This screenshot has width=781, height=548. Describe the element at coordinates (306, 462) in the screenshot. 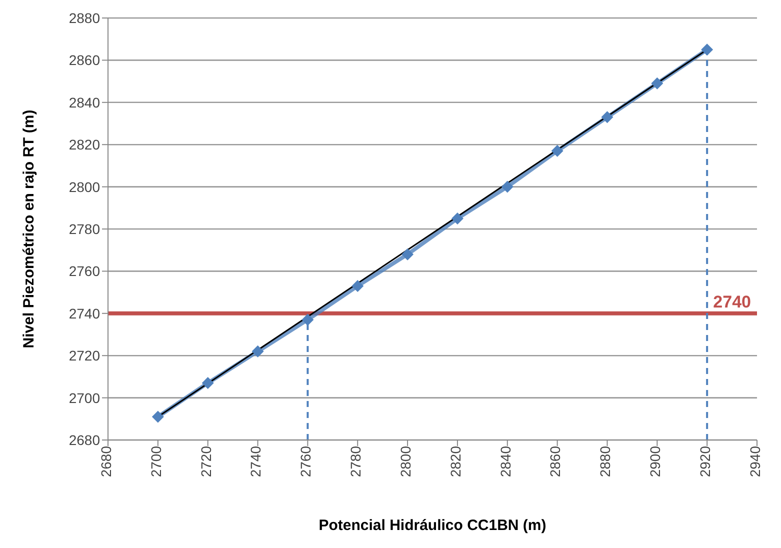

I see `x-tick-label: 2760` at that location.